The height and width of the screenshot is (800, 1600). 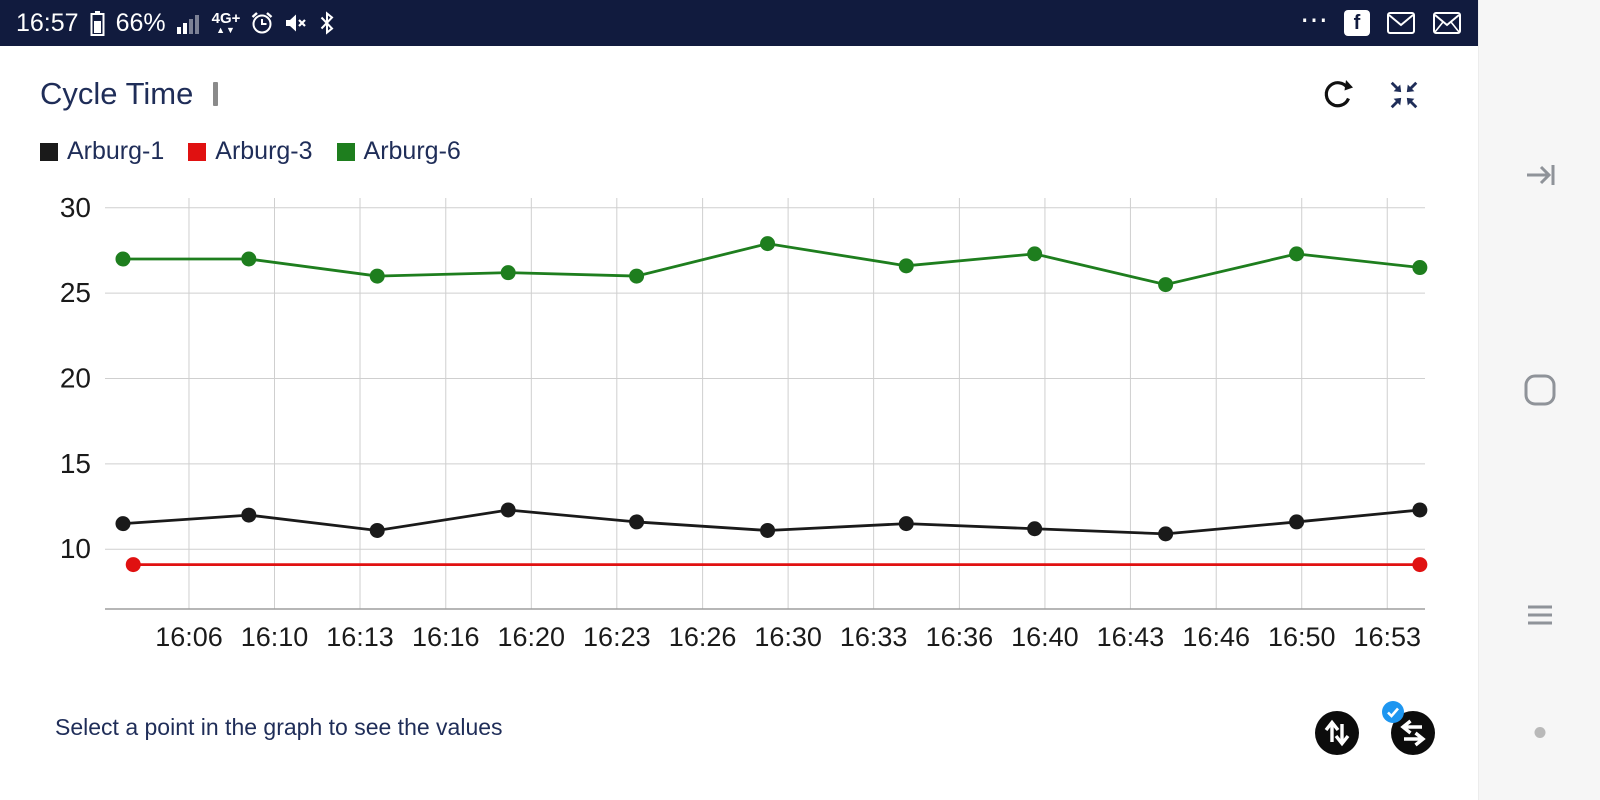 What do you see at coordinates (226, 18) in the screenshot?
I see `network-type-label: 4G+` at bounding box center [226, 18].